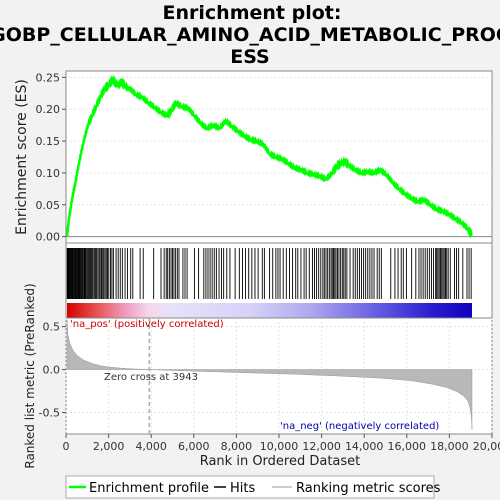 Image resolution: width=500 pixels, height=500 pixels. I want to click on x-tick-label: 2,000, so click(109, 446).